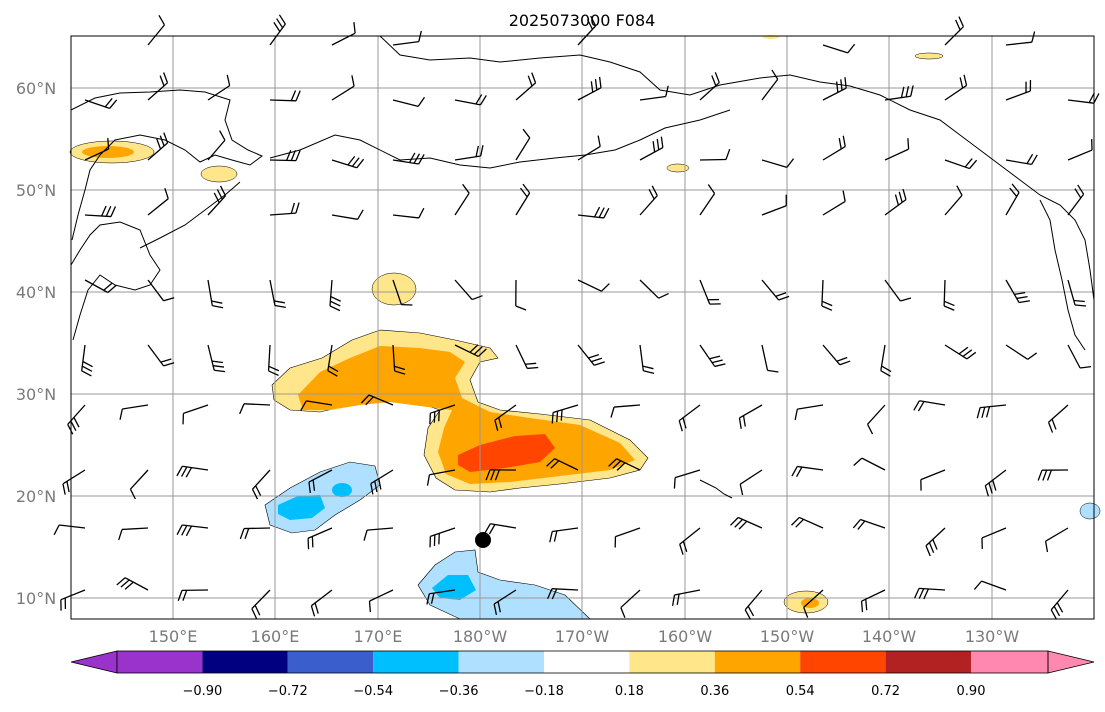  What do you see at coordinates (94, 662) in the screenshot?
I see `colorbar-low-extend` at bounding box center [94, 662].